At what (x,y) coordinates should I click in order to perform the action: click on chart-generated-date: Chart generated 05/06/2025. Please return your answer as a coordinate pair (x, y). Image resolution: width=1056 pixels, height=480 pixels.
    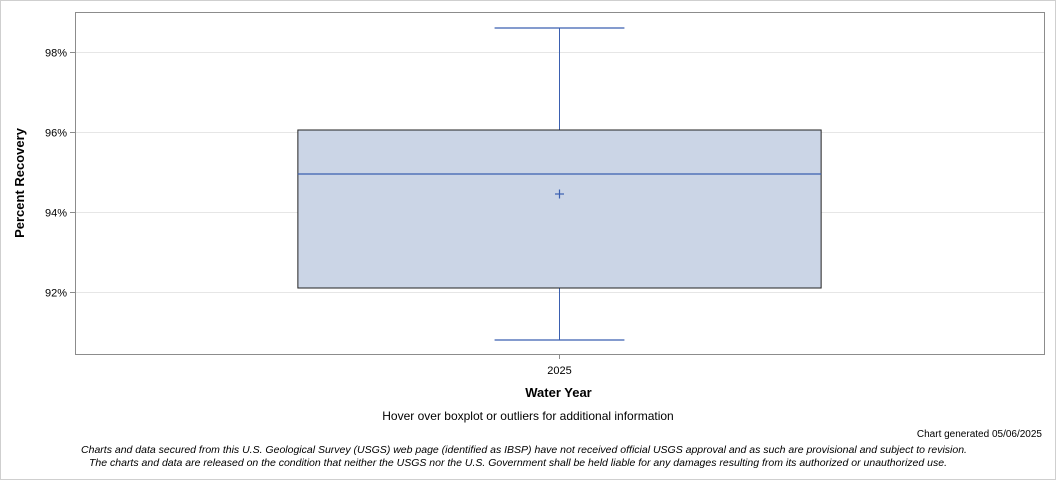
    Looking at the image, I should click on (979, 434).